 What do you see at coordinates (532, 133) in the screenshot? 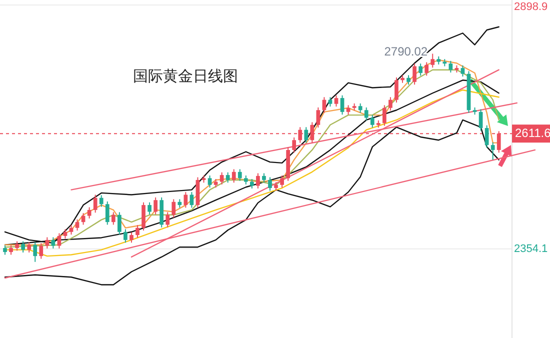
I see `ref-line-label: 2611.6` at bounding box center [532, 133].